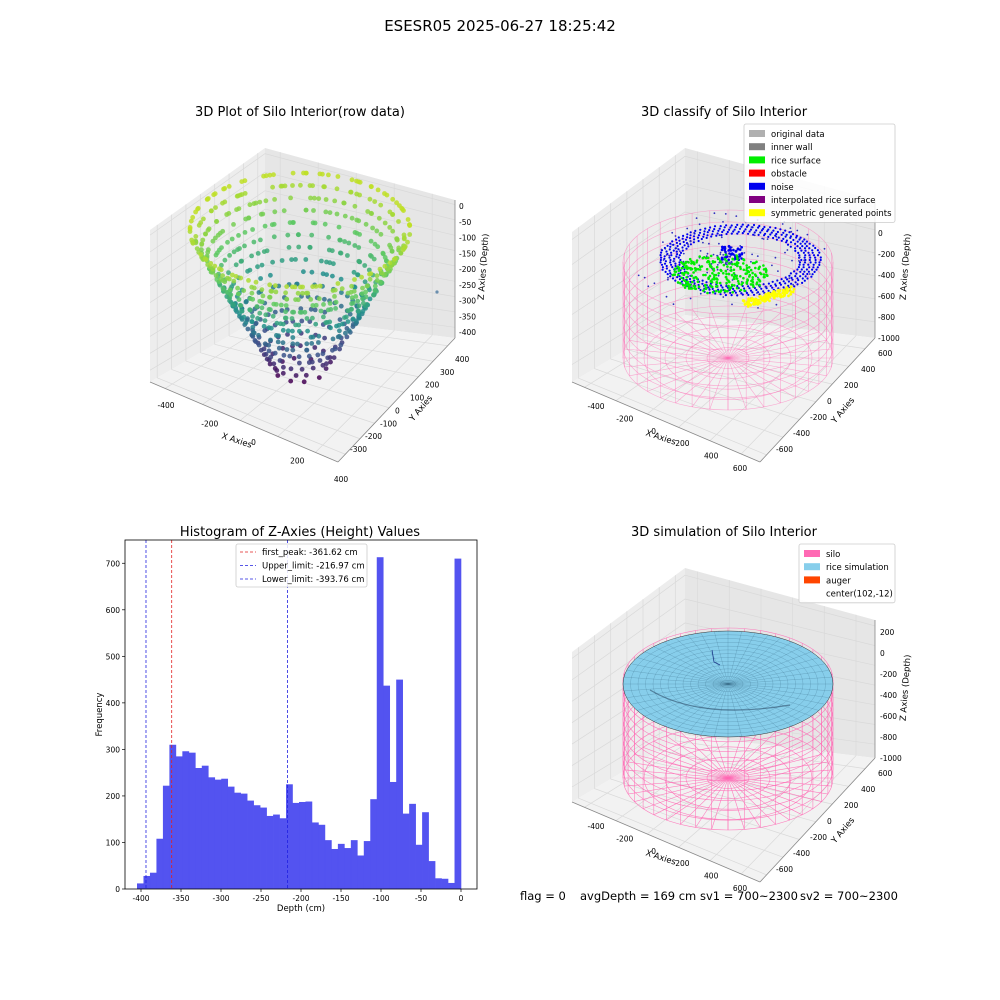 The width and height of the screenshot is (1000, 1000). Describe the element at coordinates (829, 821) in the screenshot. I see `y-tick-label: 0` at that location.